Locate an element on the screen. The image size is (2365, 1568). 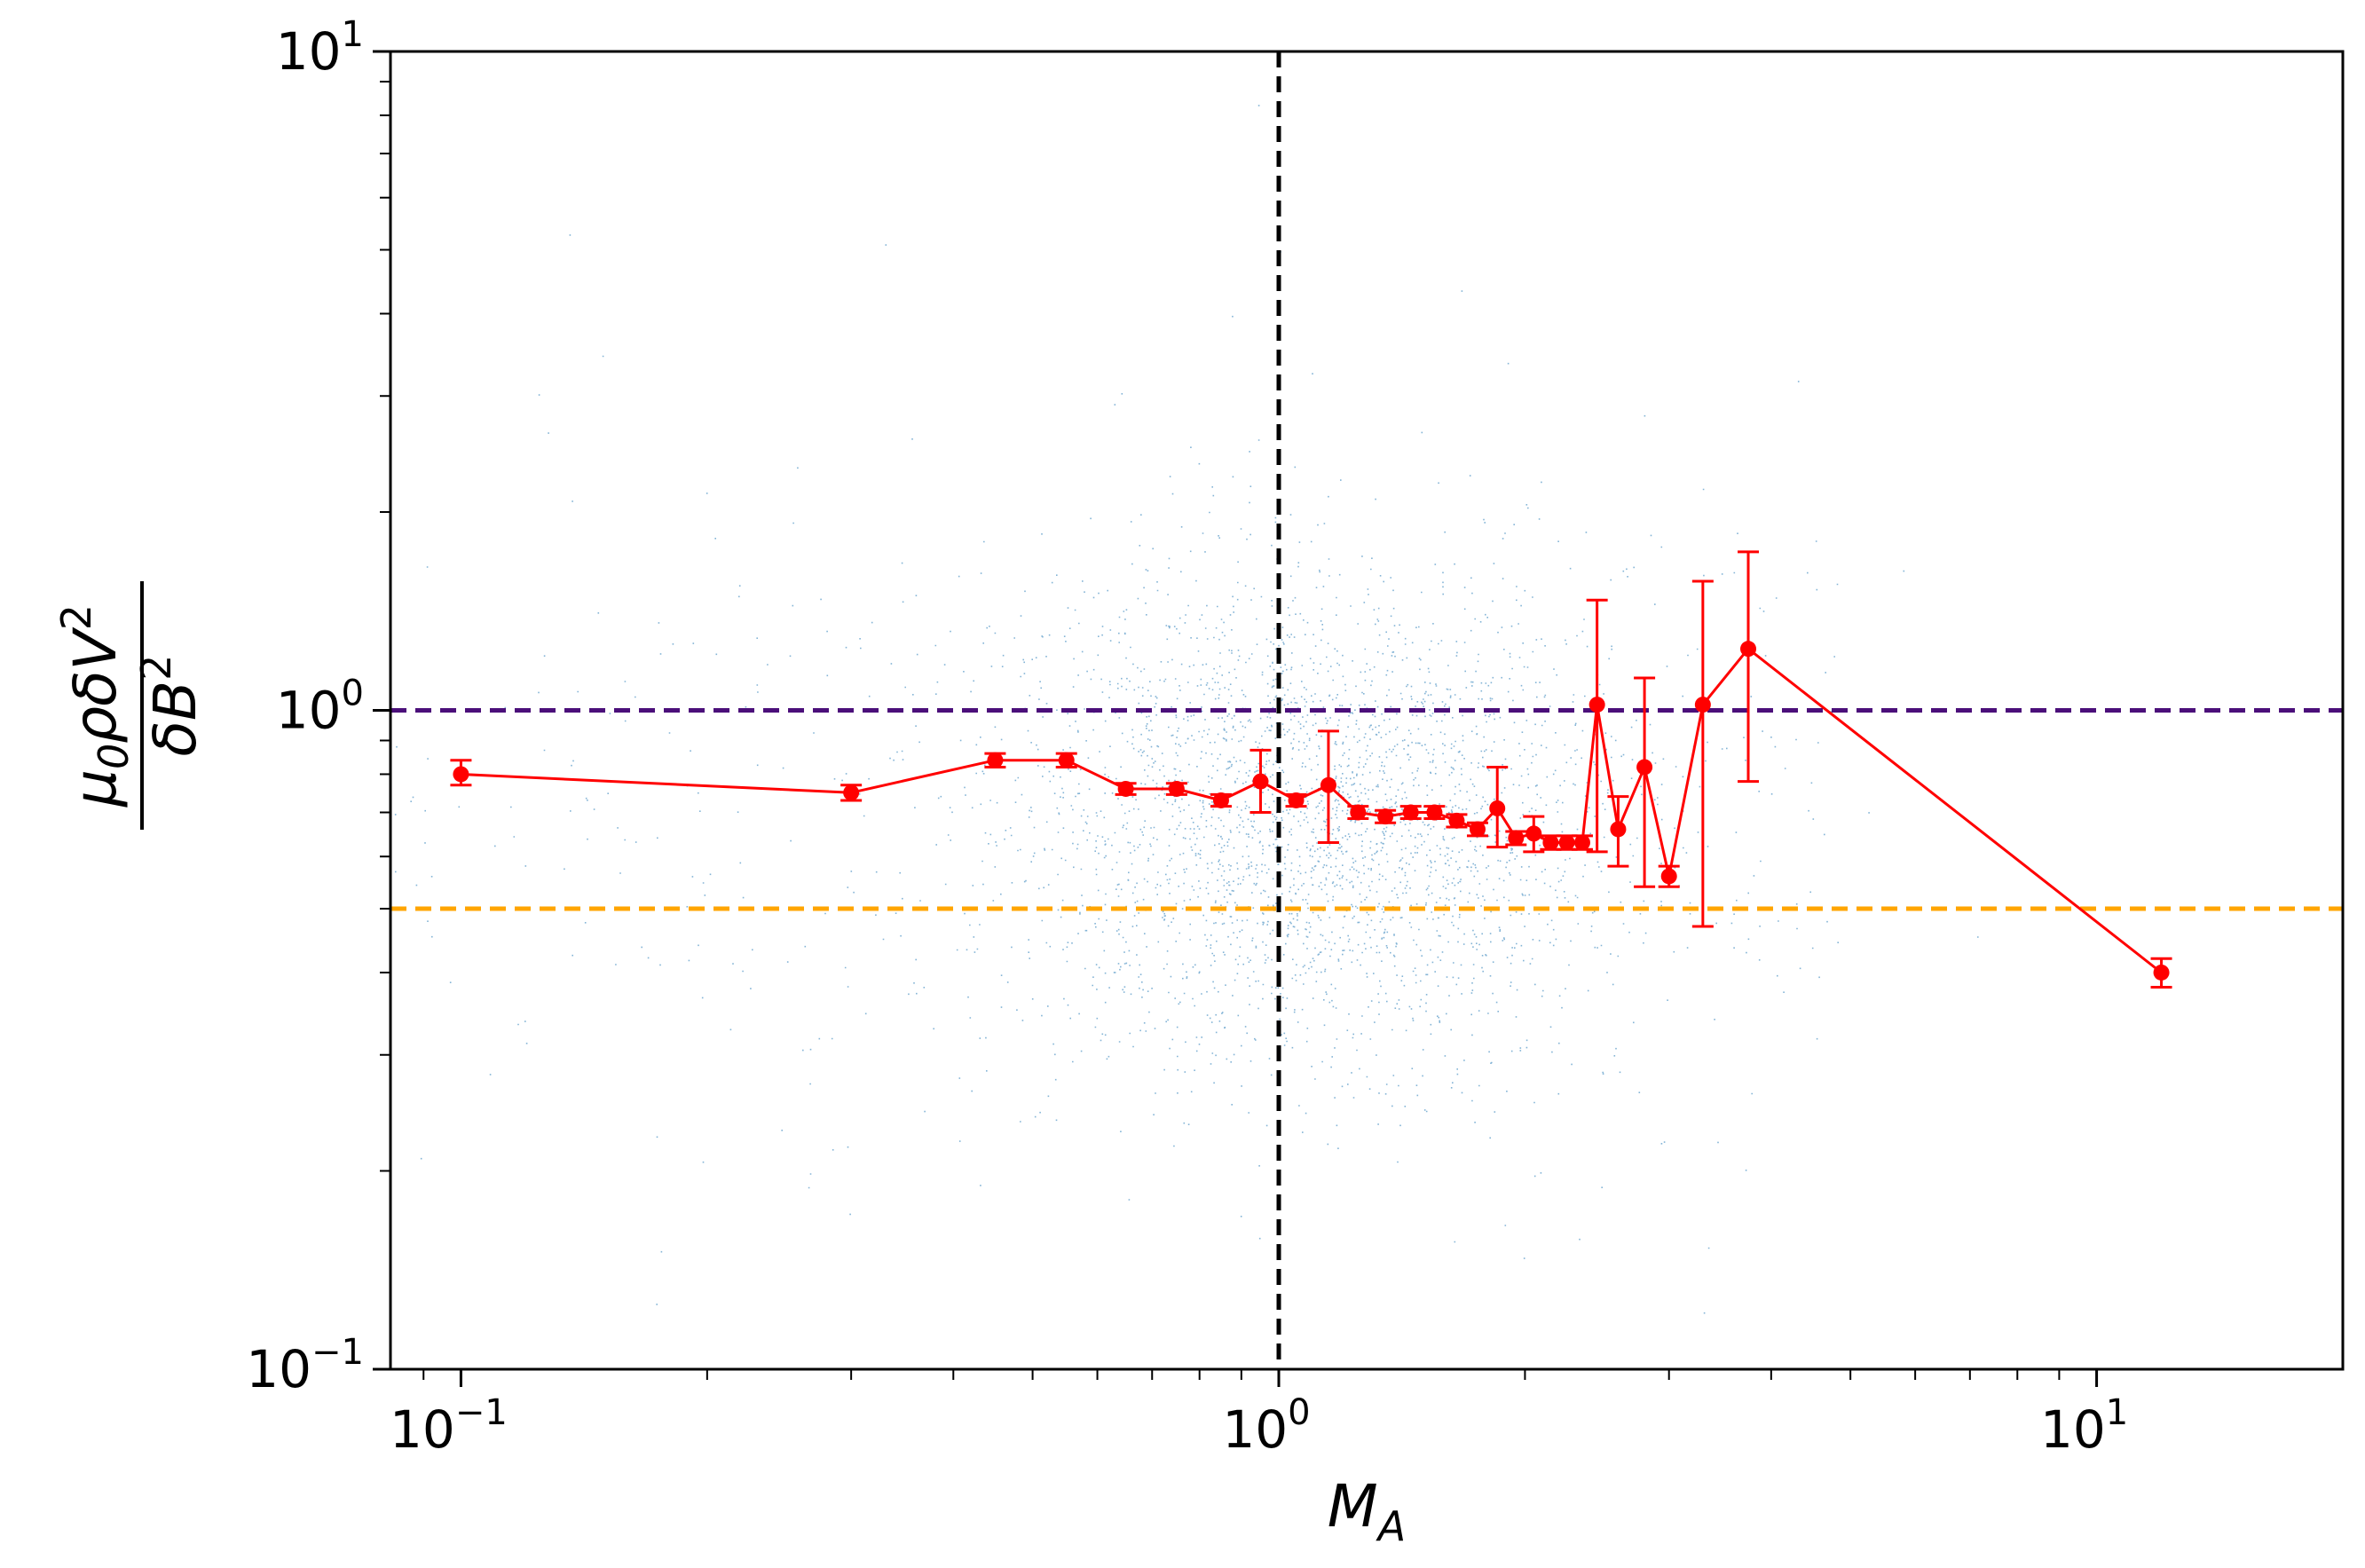
y-tick-label: 10¹ is located at coordinates (320, 48).